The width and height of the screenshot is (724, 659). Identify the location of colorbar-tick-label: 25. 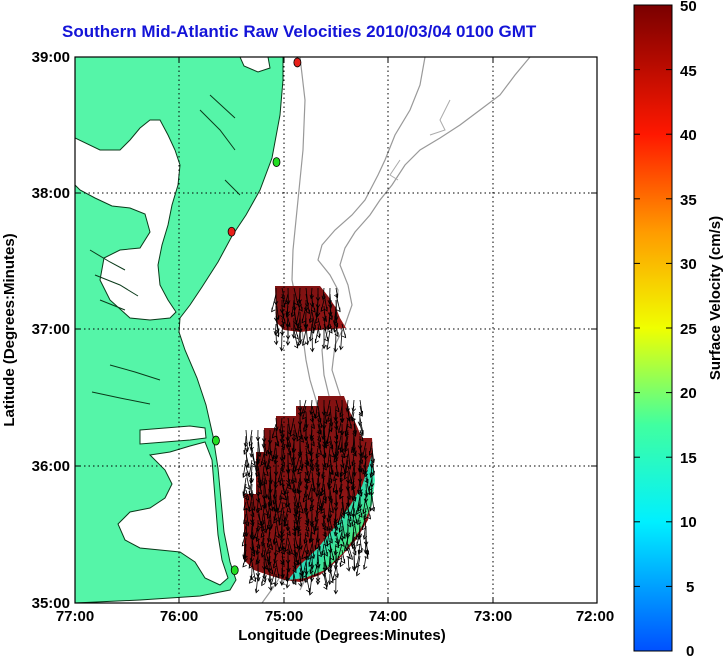
(688, 329).